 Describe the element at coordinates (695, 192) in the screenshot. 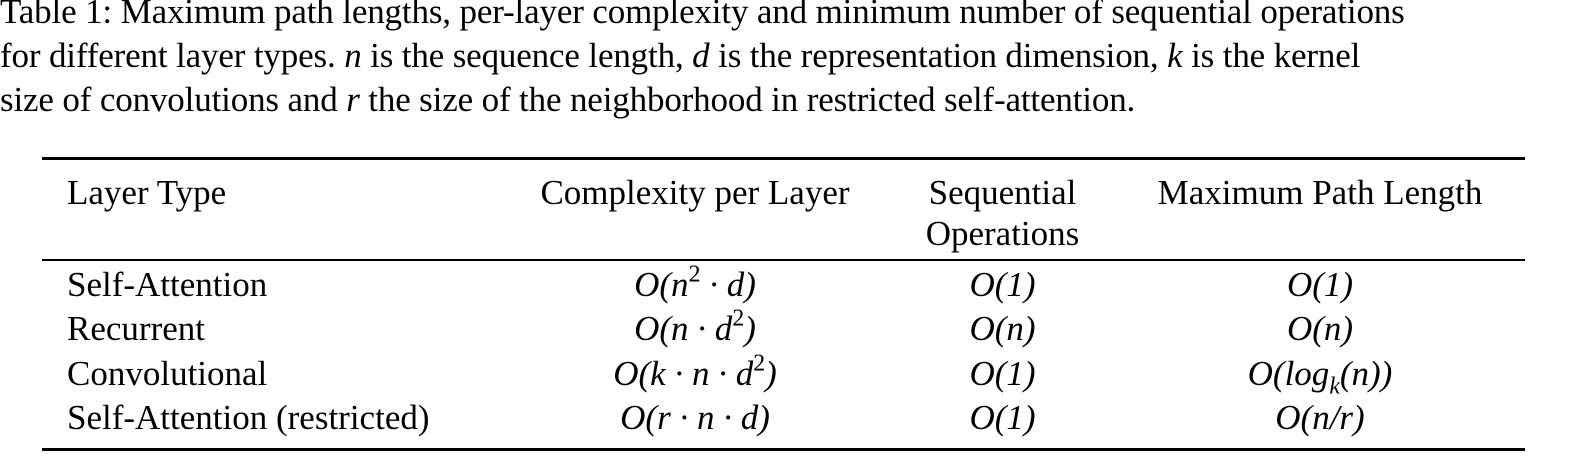

I see `header-complexity: Complexity per Layer` at that location.